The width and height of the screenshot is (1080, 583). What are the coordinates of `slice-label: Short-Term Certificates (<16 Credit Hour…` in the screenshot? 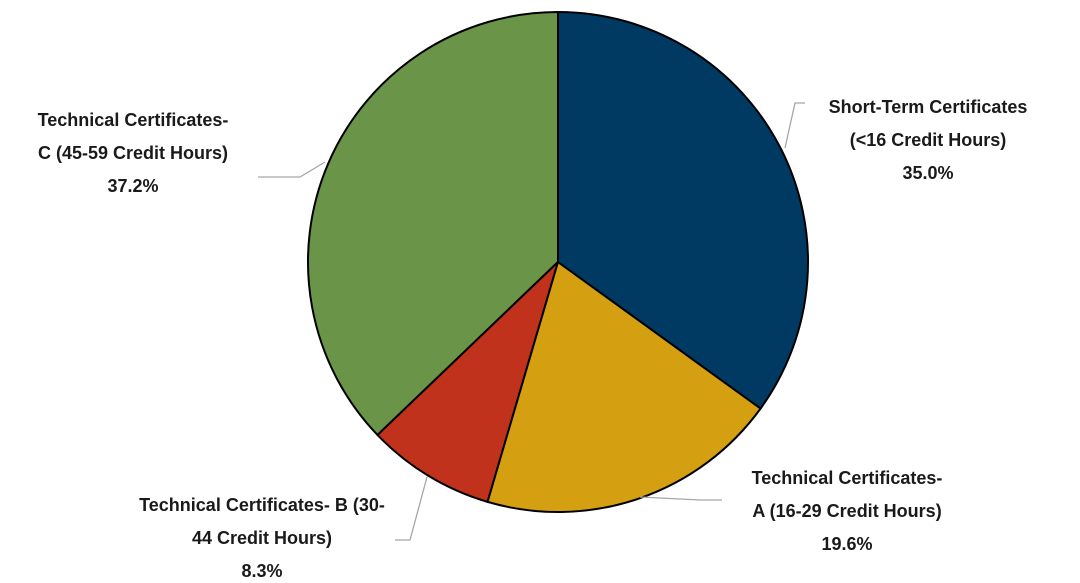 It's located at (928, 140).